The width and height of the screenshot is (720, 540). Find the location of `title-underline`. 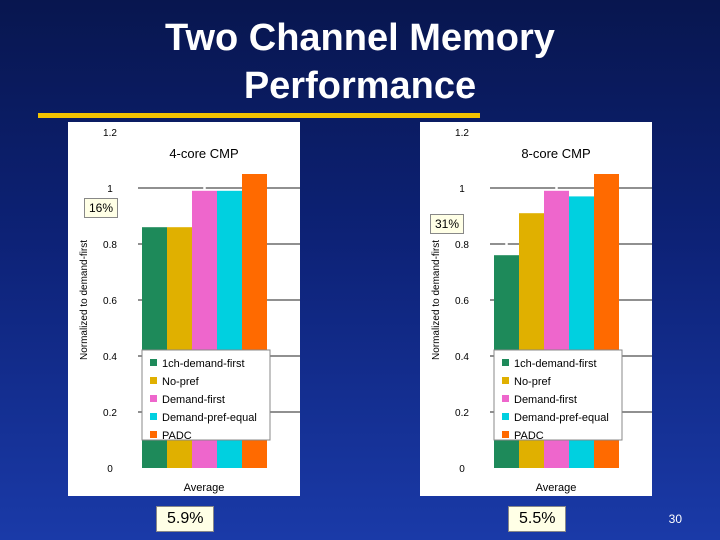

title-underline is located at coordinates (259, 115).